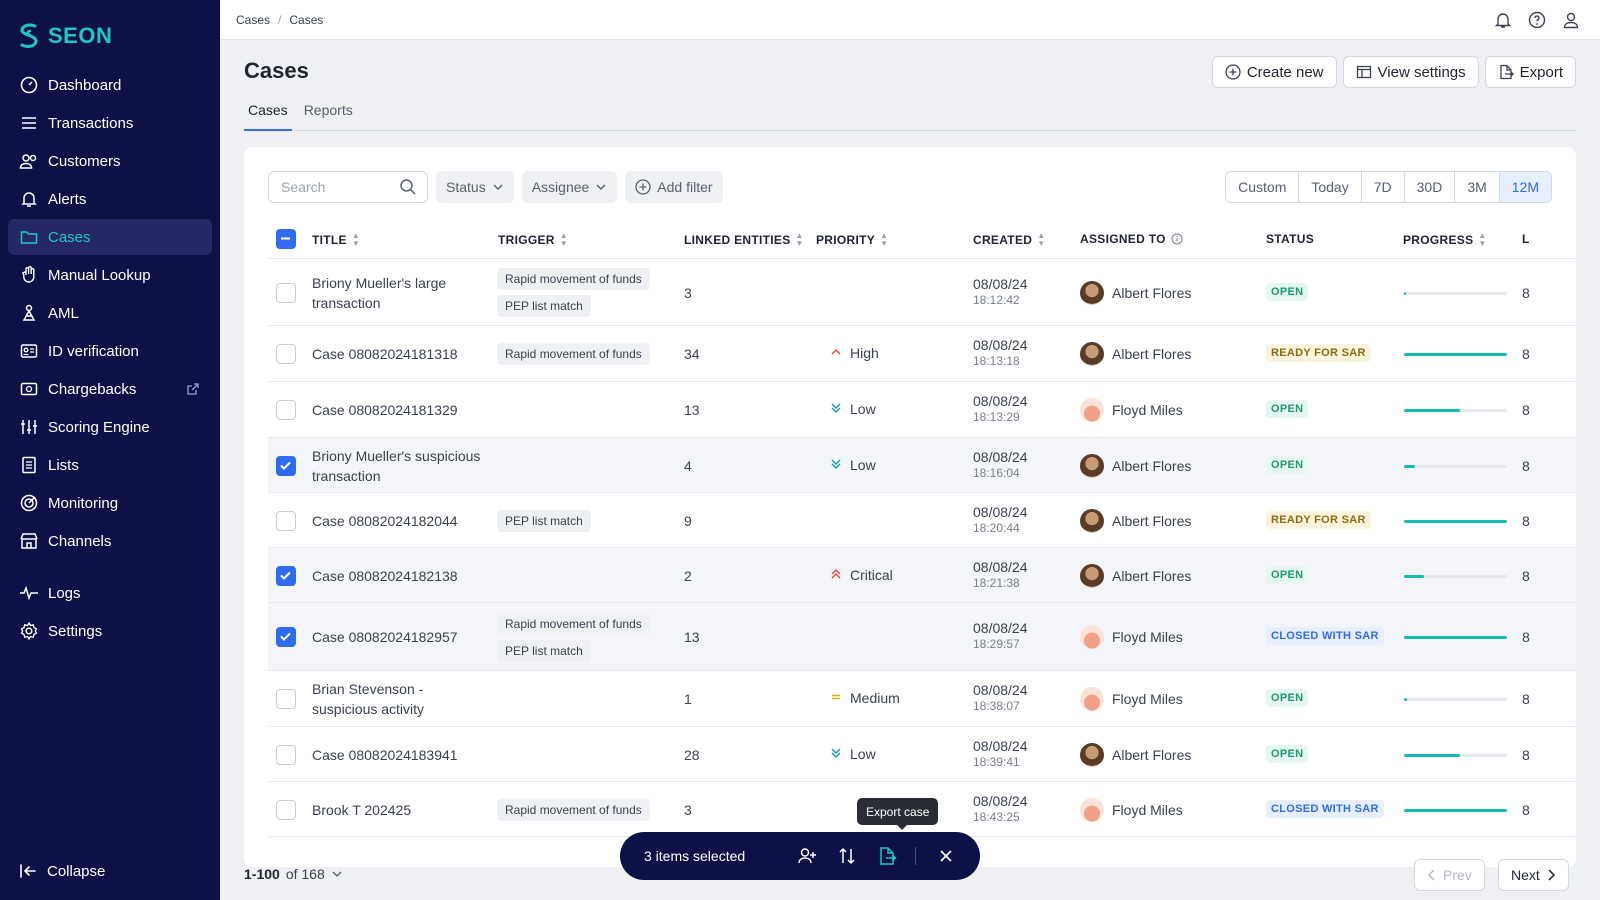 The height and width of the screenshot is (900, 1600). What do you see at coordinates (1262, 187) in the screenshot?
I see `range-custom: Custom` at bounding box center [1262, 187].